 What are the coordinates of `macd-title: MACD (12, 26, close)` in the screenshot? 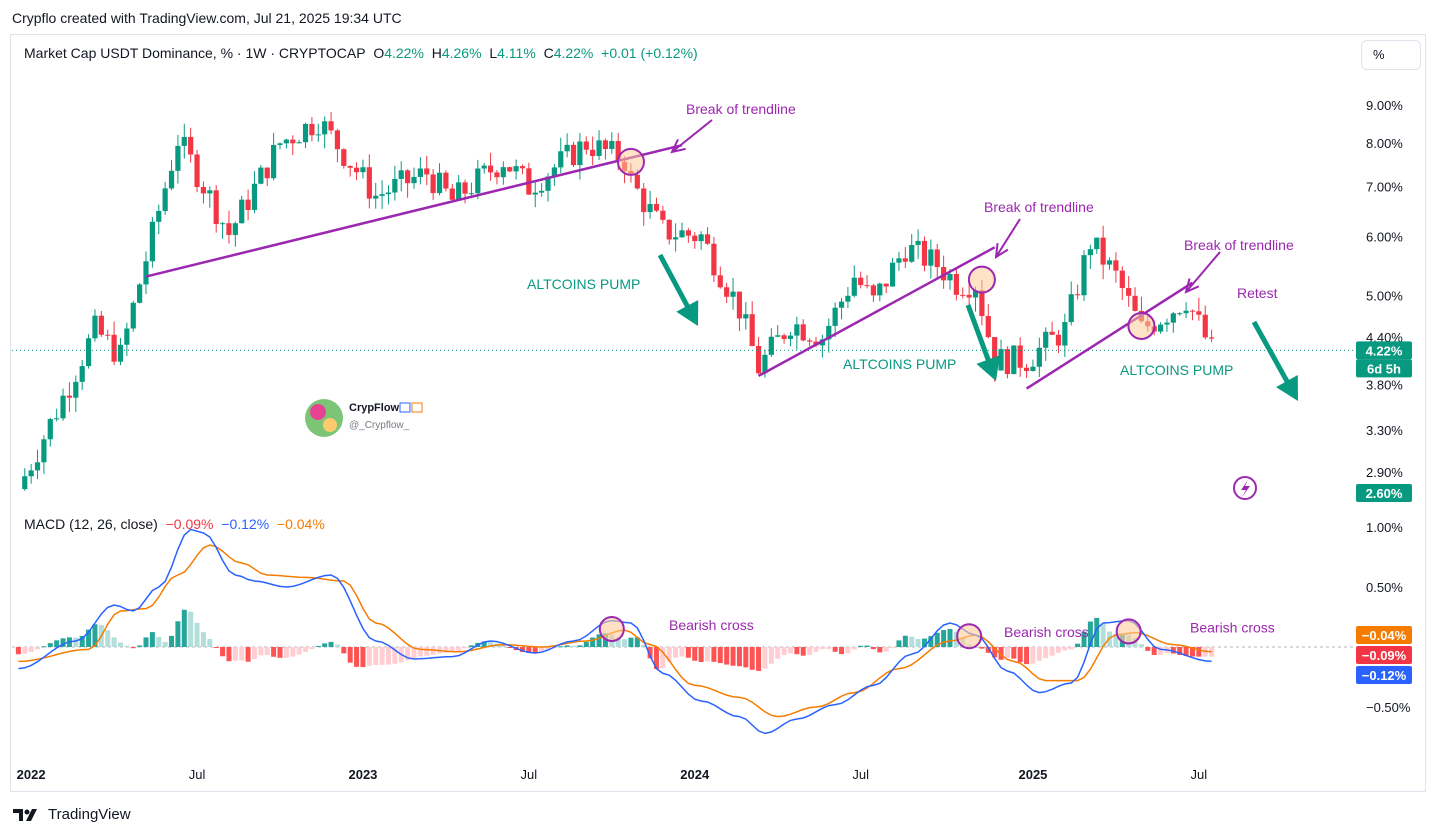 It's located at (91, 524).